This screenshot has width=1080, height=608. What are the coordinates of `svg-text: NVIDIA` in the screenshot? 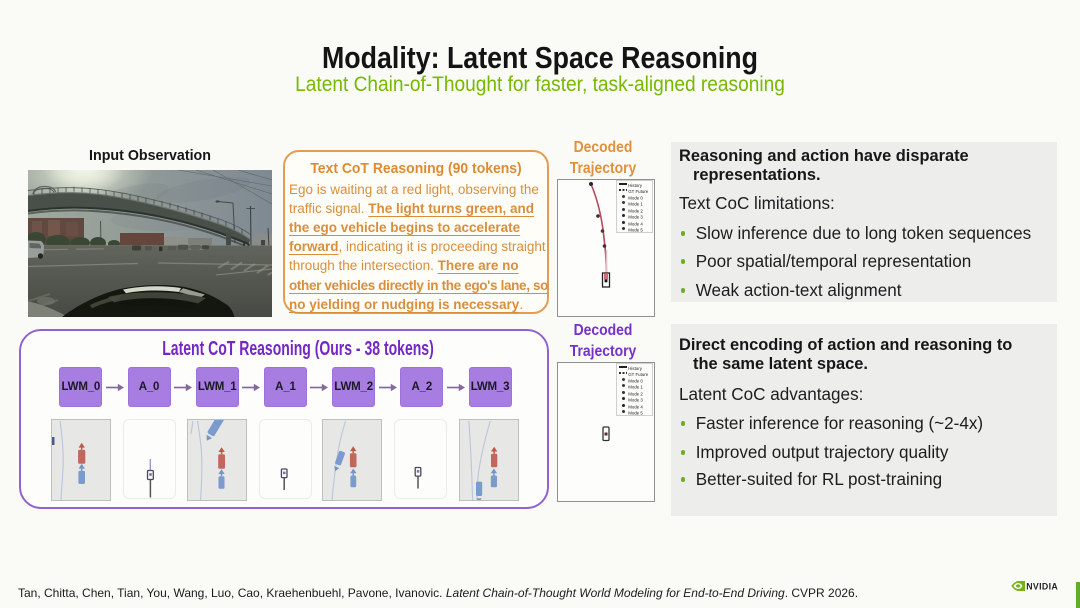 It's located at (1042, 586).